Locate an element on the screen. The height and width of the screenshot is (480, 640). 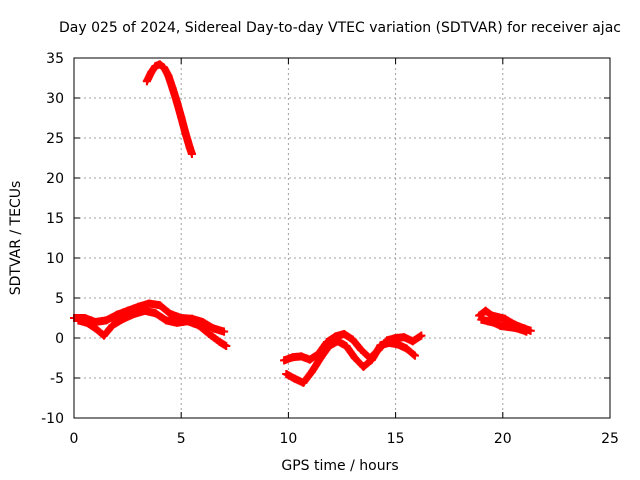
series-arc-4-lower is located at coordinates (504, 325).